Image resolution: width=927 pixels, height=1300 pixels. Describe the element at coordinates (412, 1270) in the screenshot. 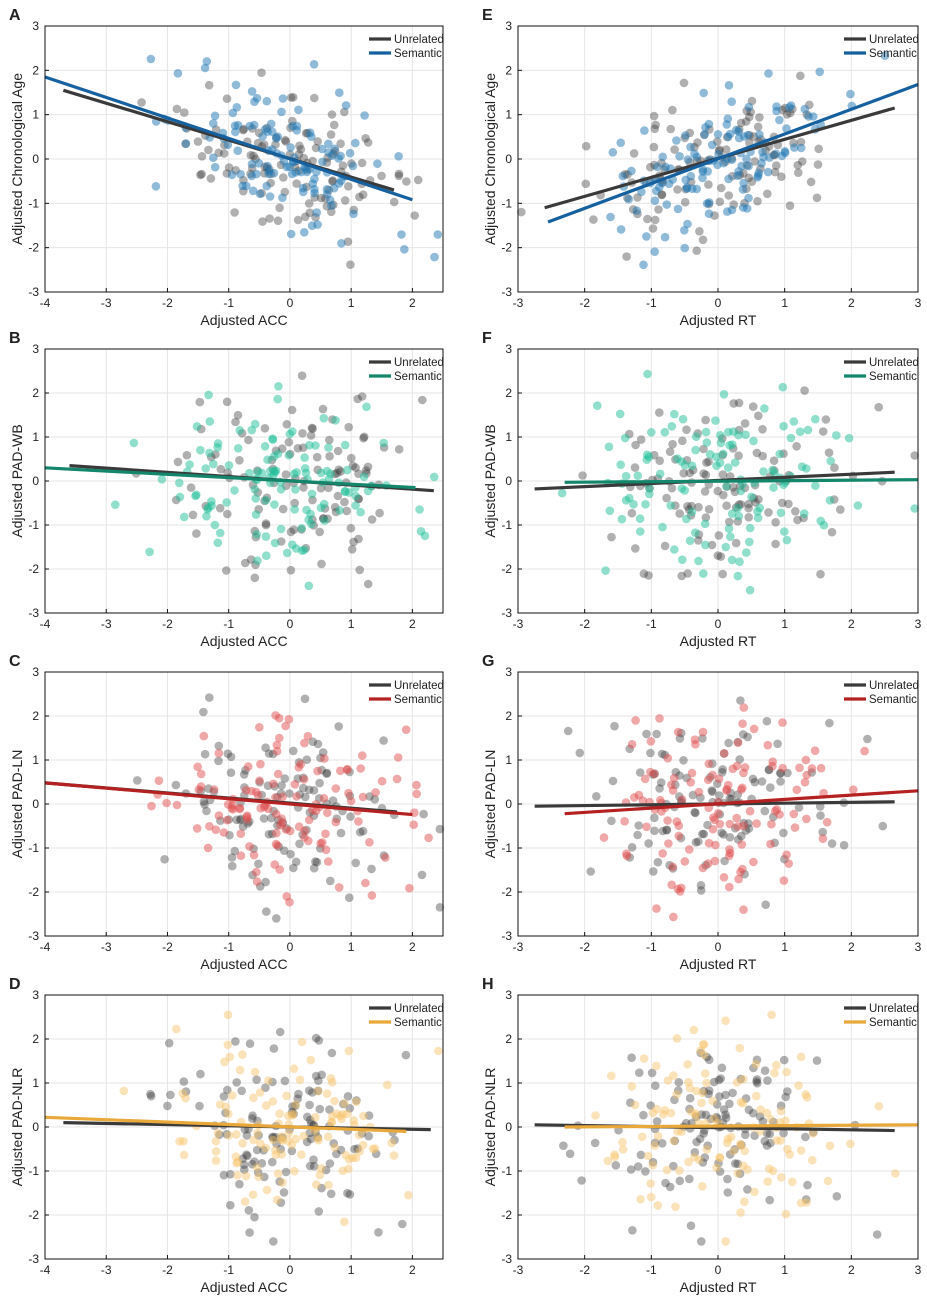

I see `x-tick-label: 2` at that location.